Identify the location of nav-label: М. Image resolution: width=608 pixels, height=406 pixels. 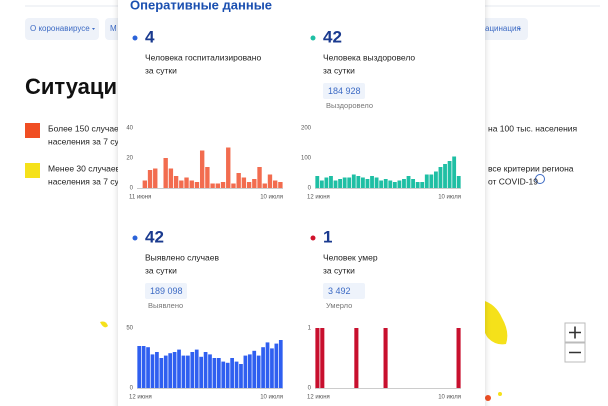
(113, 28).